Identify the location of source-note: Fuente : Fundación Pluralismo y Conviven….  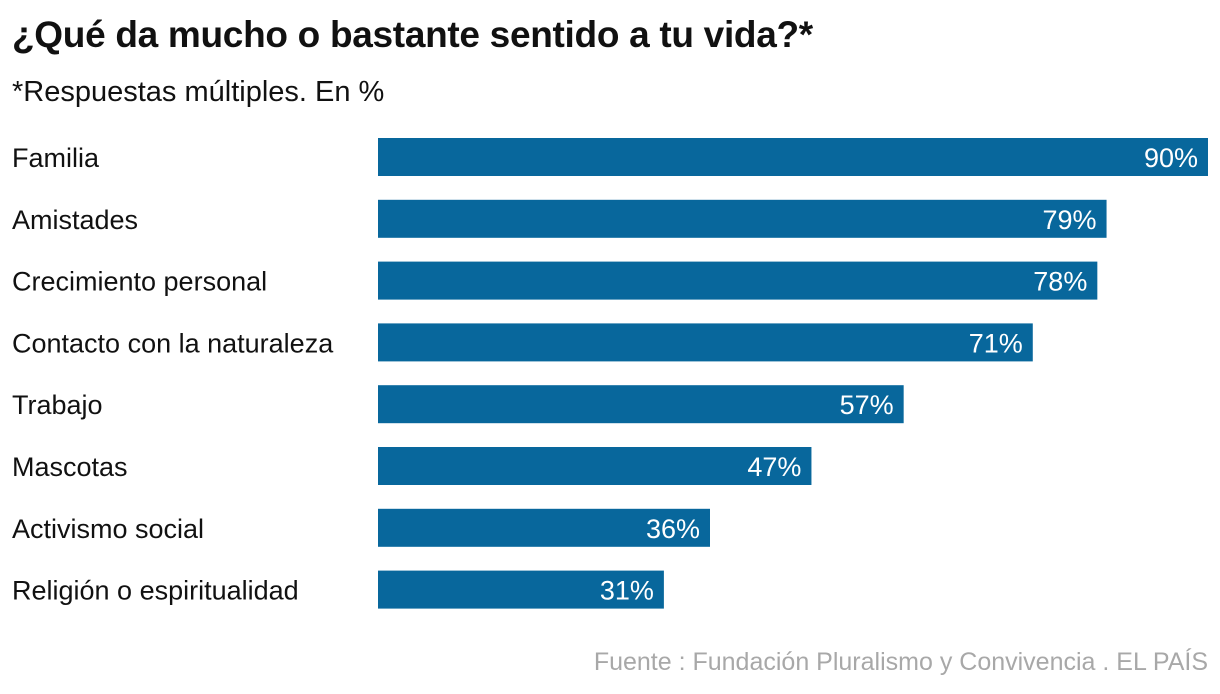
(900, 662).